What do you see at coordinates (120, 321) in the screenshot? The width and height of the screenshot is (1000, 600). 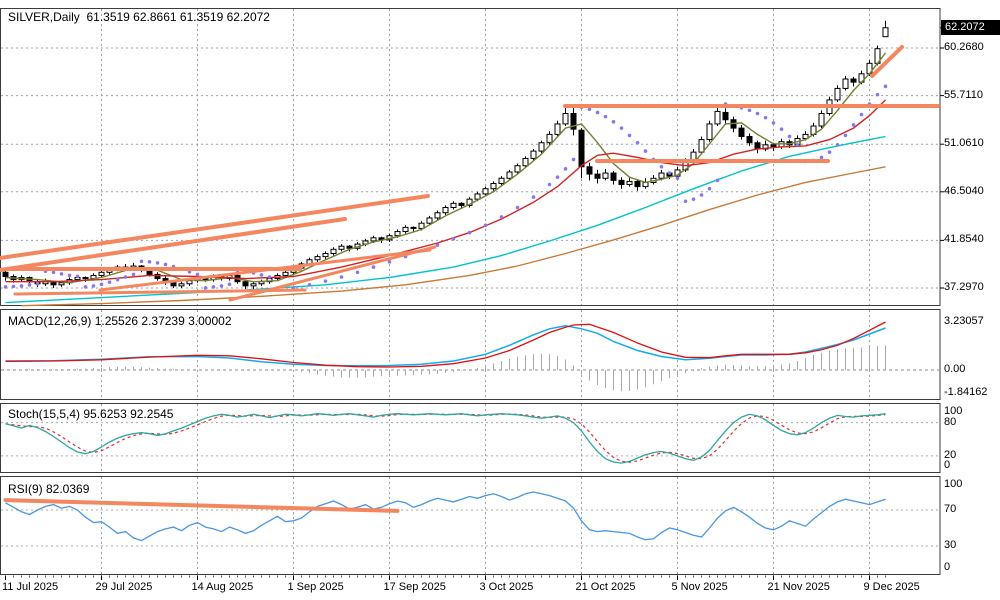 I see `macd-indicator-label: MACD(12,26,9) 1.25526 2.37239 3.00002` at bounding box center [120, 321].